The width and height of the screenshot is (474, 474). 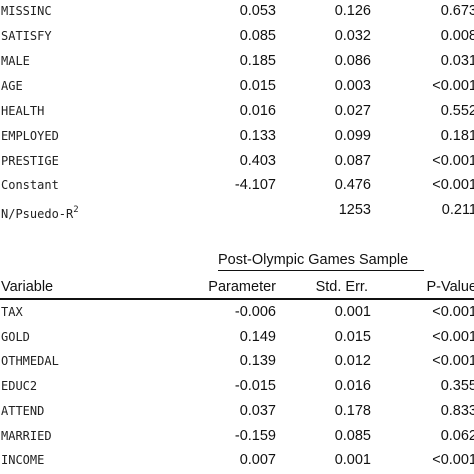 I want to click on variable-name: SATISFY, so click(x=26, y=36).